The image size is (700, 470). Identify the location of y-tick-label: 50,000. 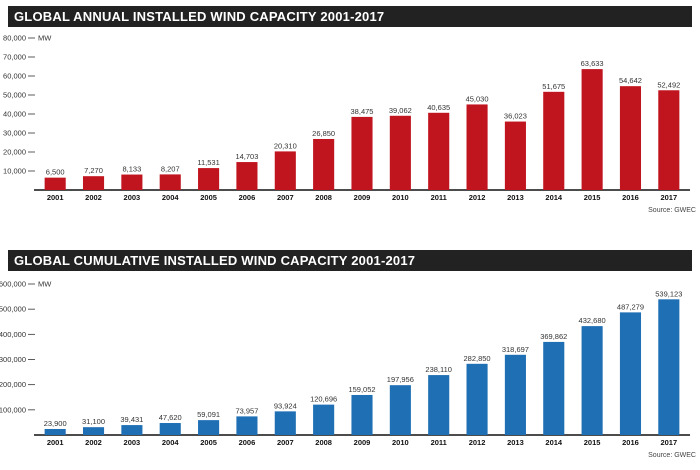
(14, 95).